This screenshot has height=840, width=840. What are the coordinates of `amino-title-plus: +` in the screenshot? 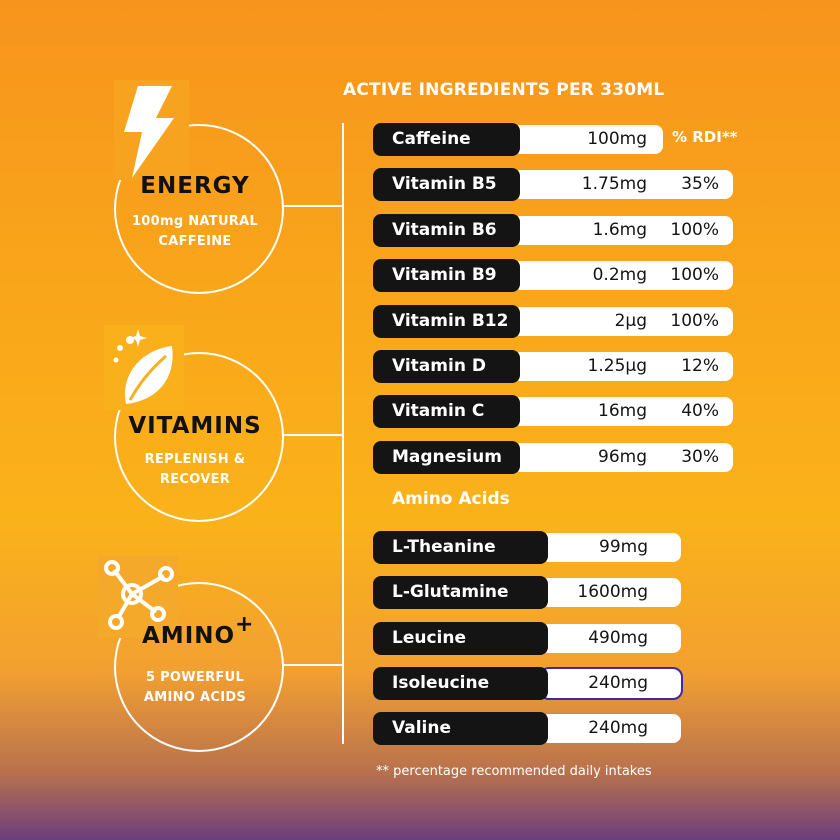 It's located at (245, 624).